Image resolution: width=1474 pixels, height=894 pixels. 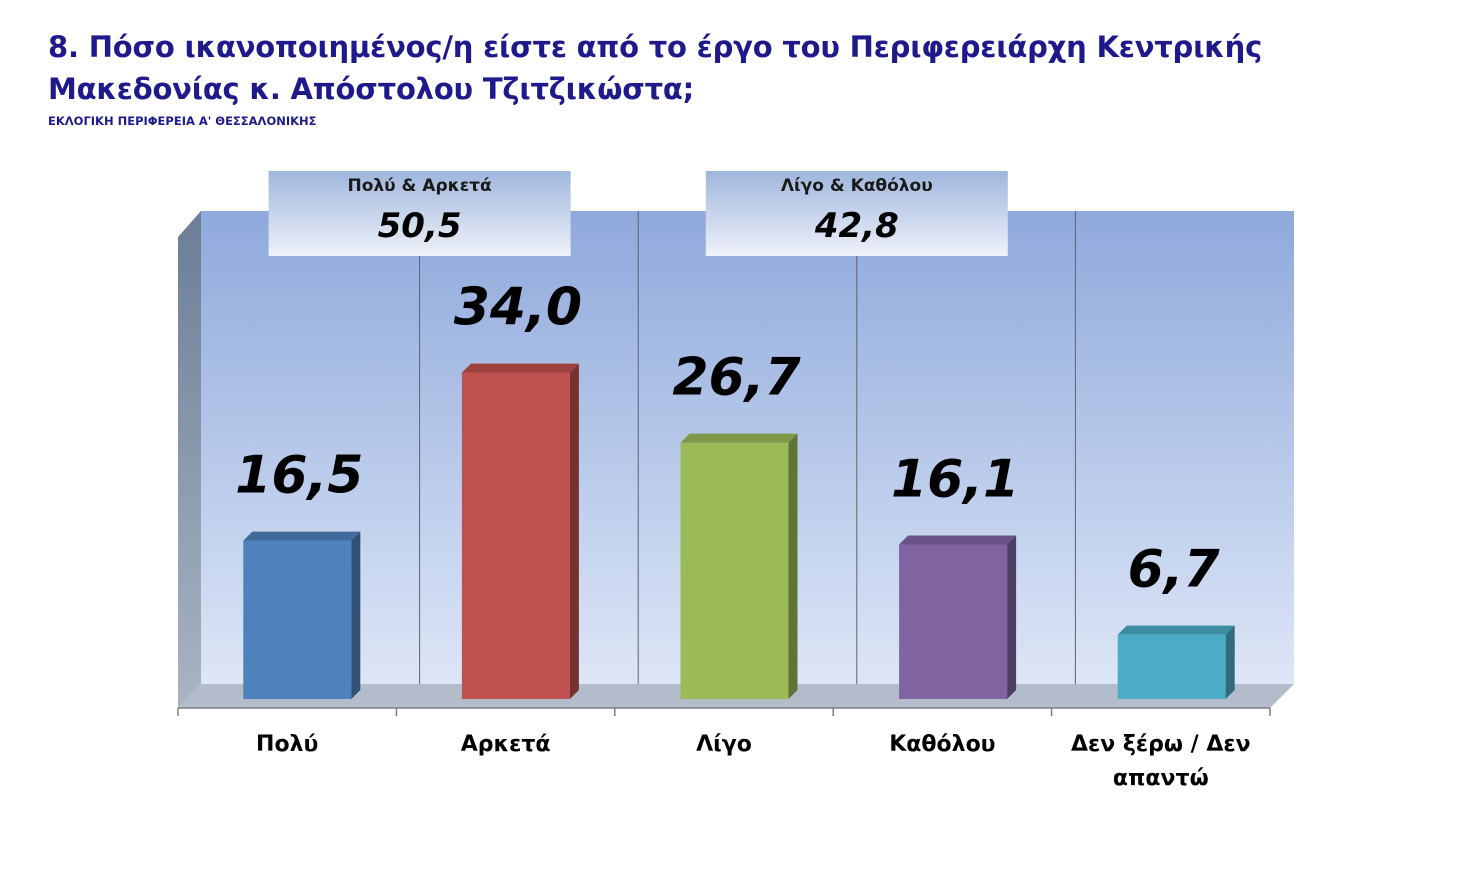 I want to click on summary-box: Πολύ & Αρκετά 50,5, so click(x=419, y=213).